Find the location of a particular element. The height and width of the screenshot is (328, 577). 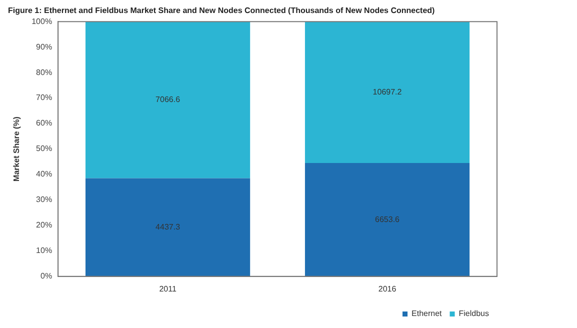

annotation: 10697.2 is located at coordinates (387, 92).